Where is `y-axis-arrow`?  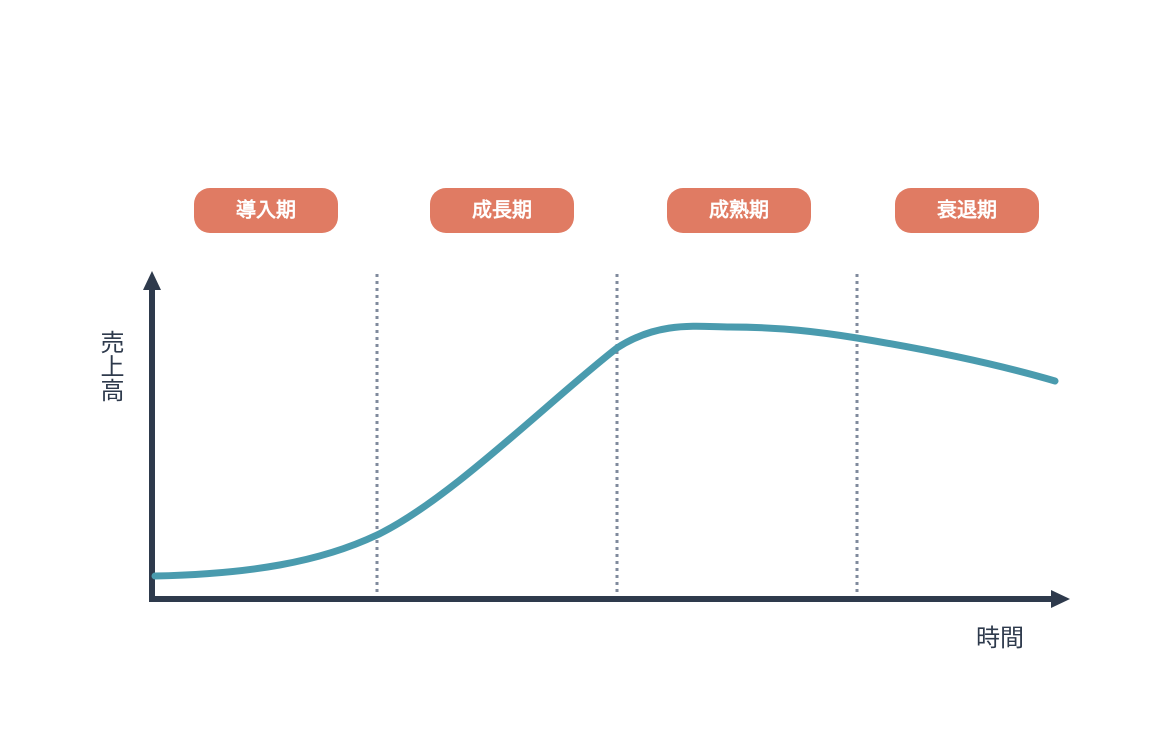
y-axis-arrow is located at coordinates (152, 280).